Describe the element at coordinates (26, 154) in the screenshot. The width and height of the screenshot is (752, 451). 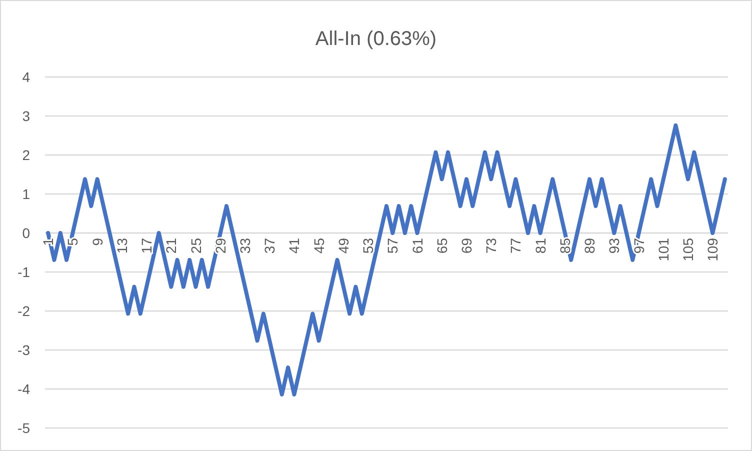
I see `y-tick-label: 2` at that location.